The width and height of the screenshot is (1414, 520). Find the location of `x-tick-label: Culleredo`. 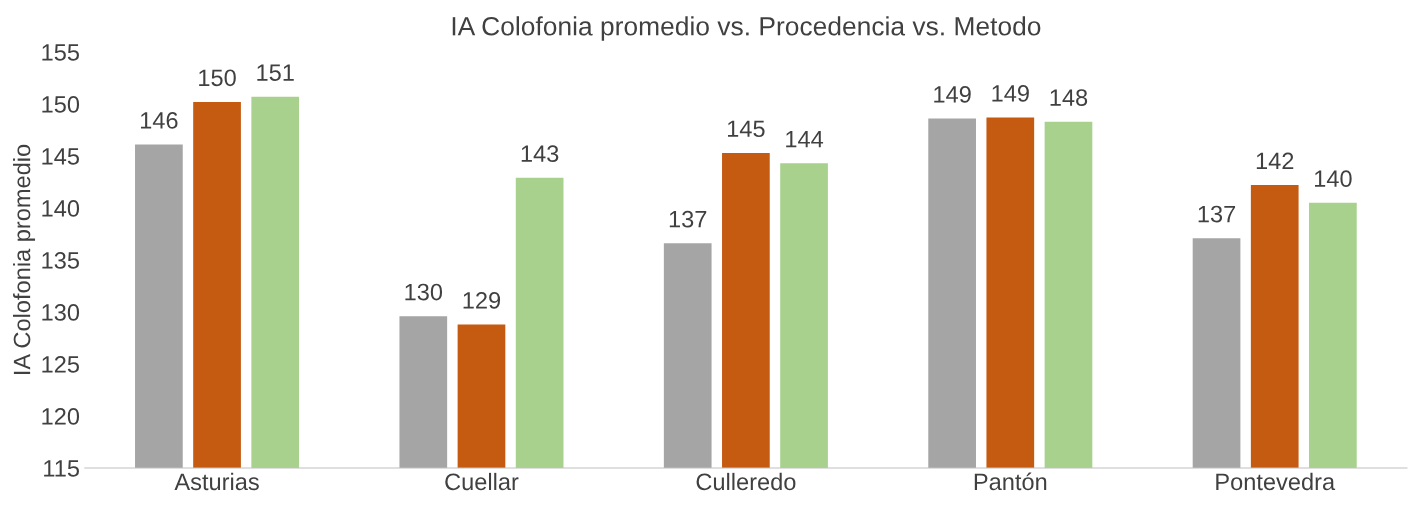

x-tick-label: Culleredo is located at coordinates (746, 481).